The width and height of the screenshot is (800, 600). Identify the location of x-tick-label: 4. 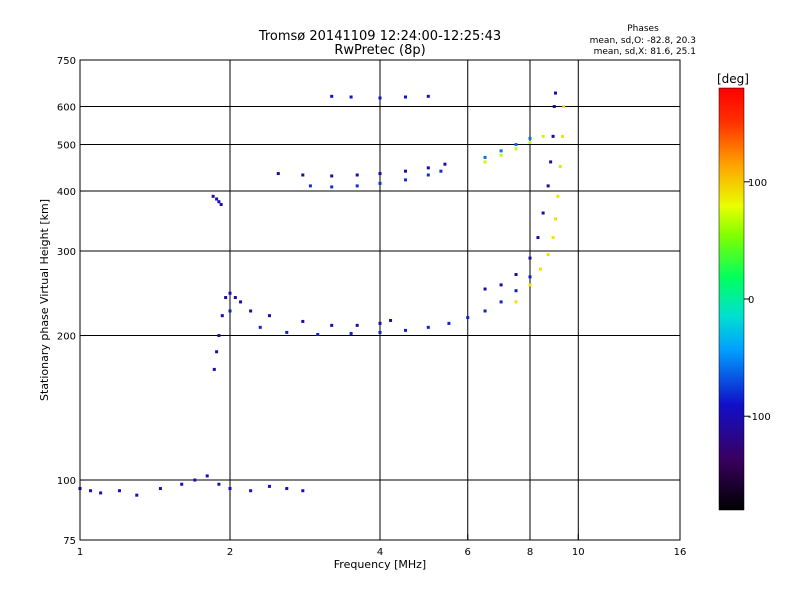
(380, 552).